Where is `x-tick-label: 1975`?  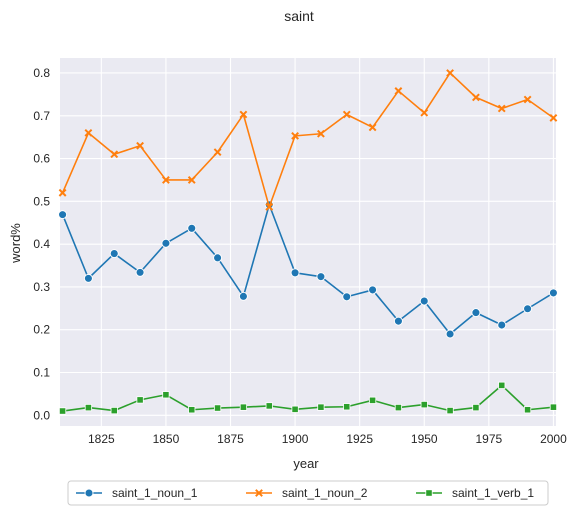 x-tick-label: 1975 is located at coordinates (488, 439).